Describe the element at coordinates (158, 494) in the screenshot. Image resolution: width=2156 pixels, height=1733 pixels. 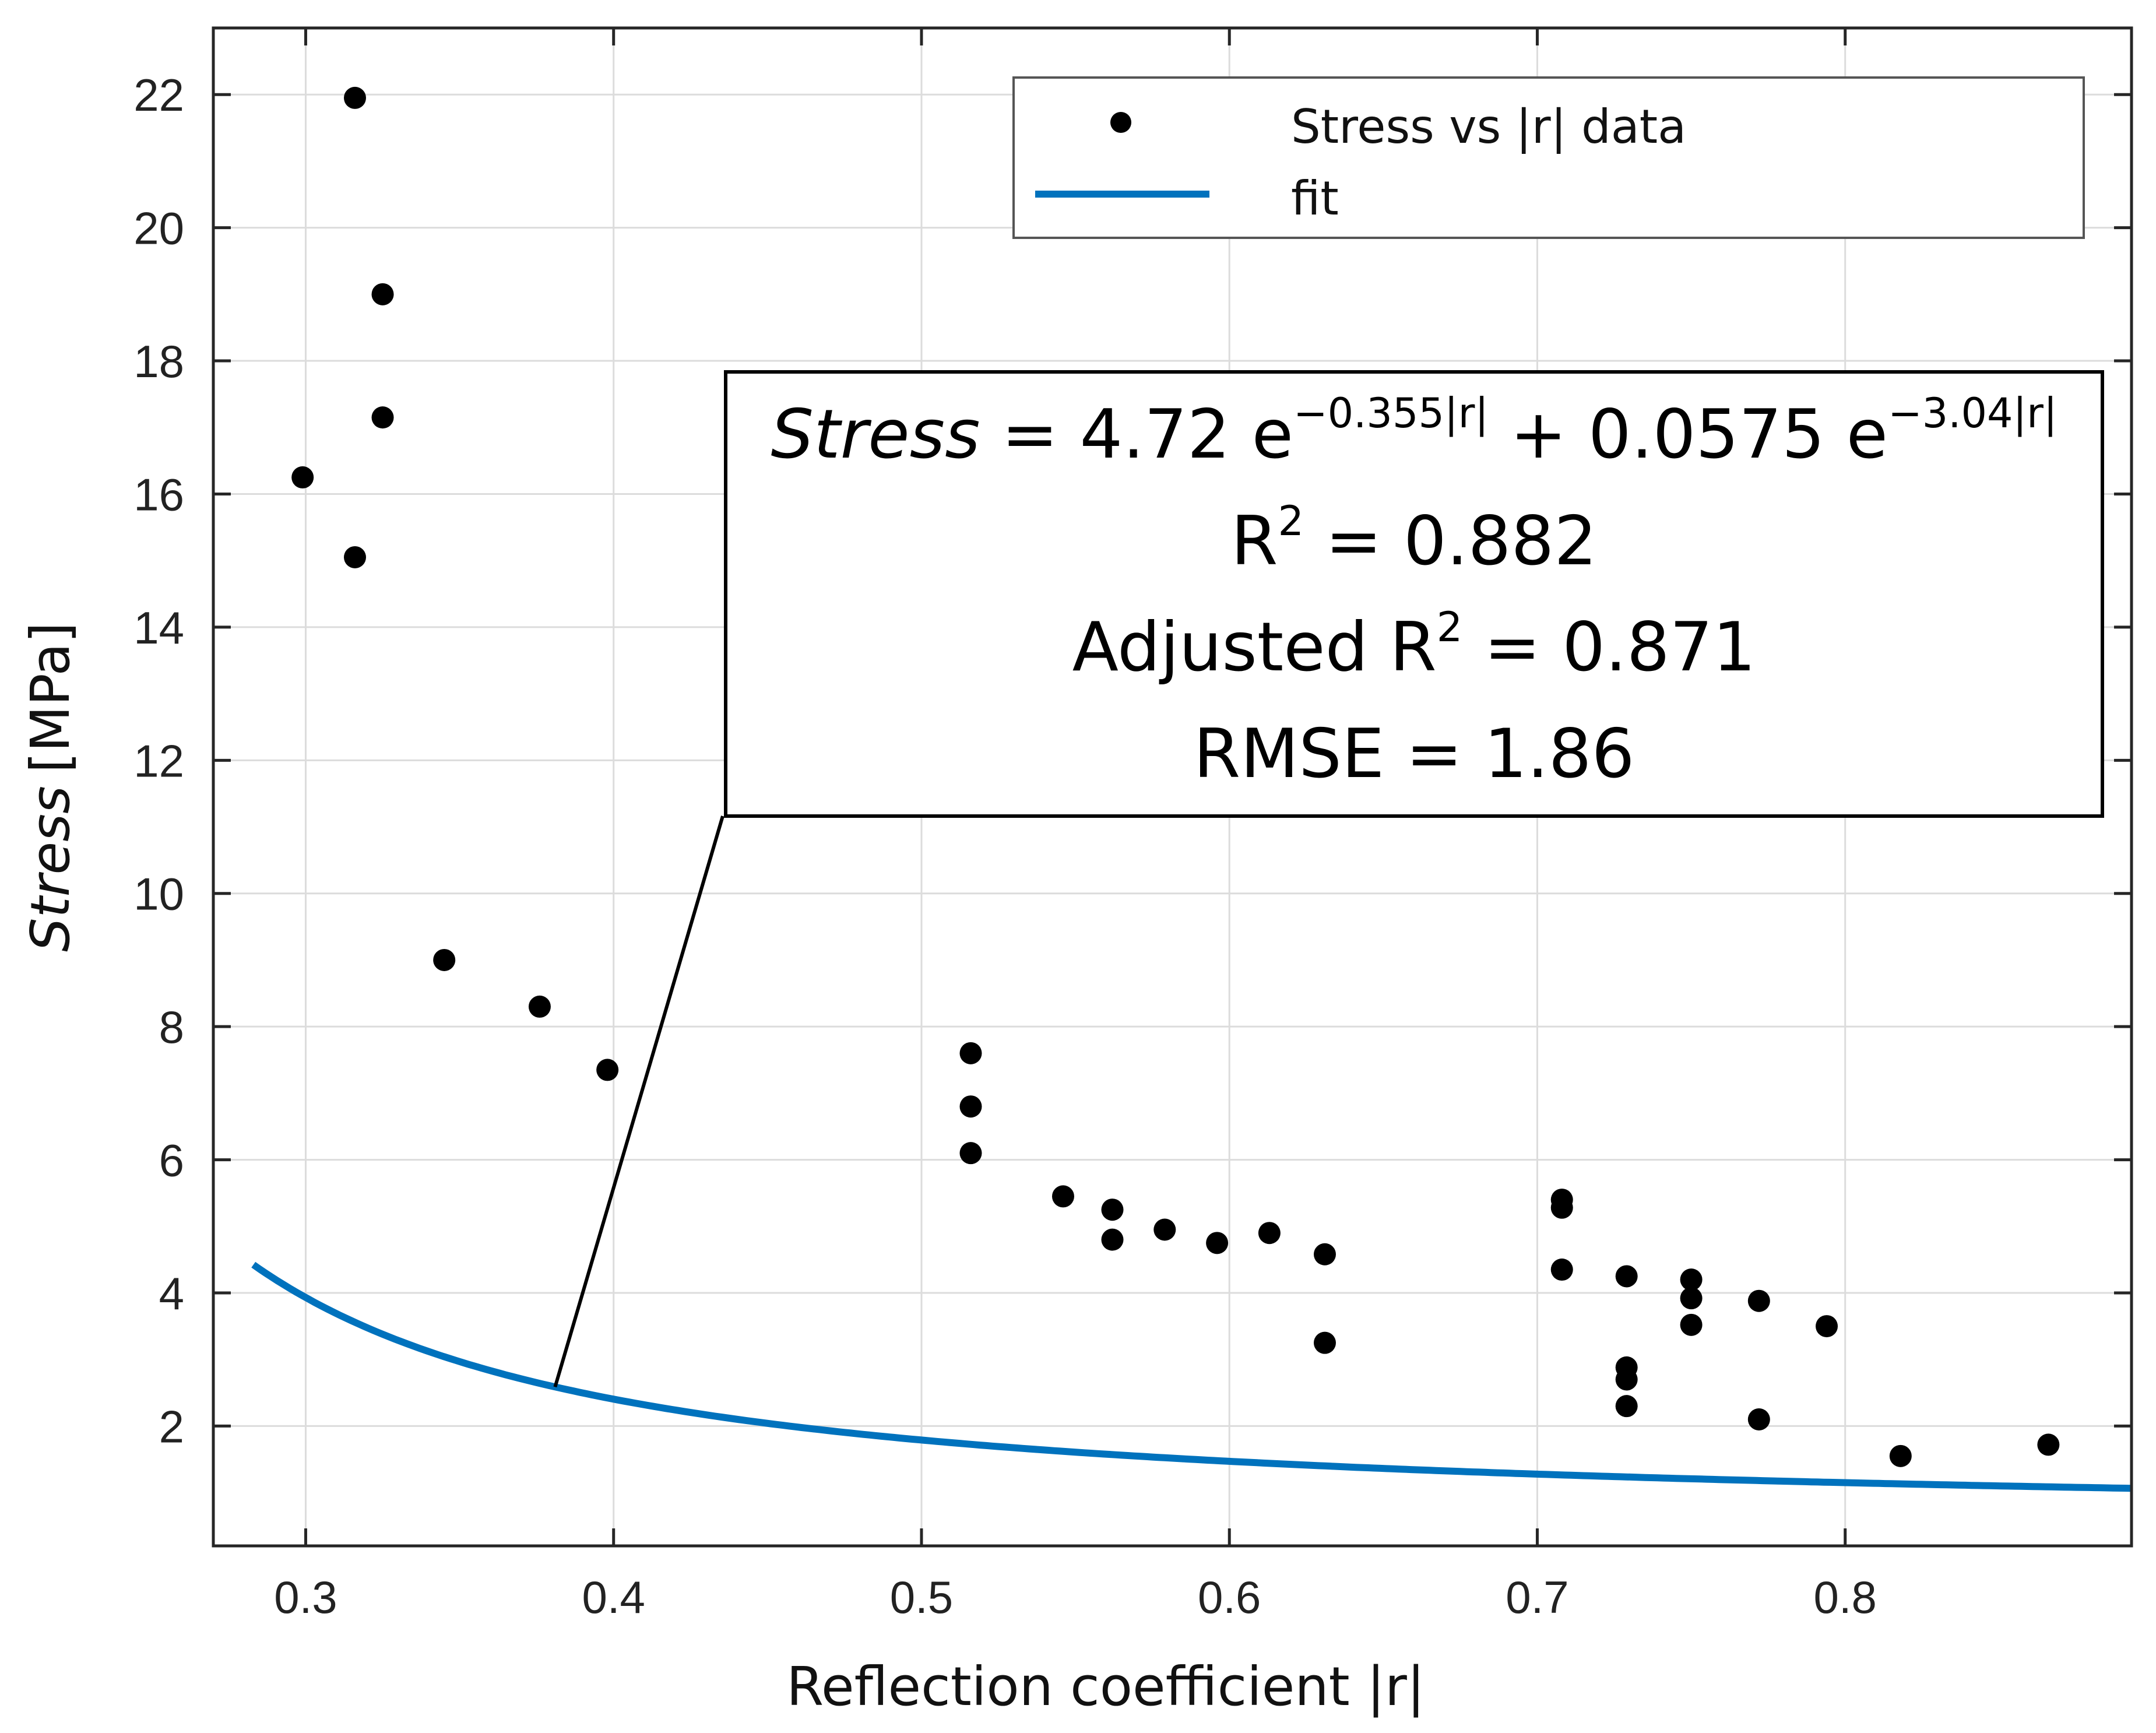
I see `y-tick-label: 16` at that location.